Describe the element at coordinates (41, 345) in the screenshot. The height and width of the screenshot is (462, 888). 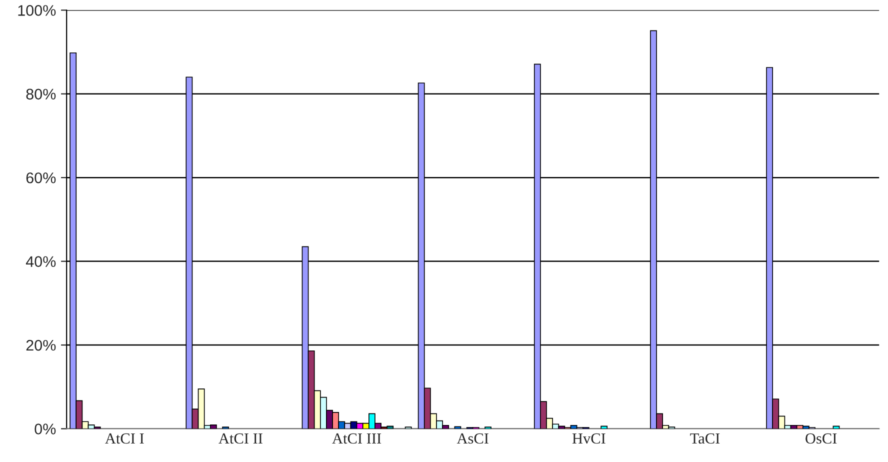
I see `y-tick-label: 20%` at that location.